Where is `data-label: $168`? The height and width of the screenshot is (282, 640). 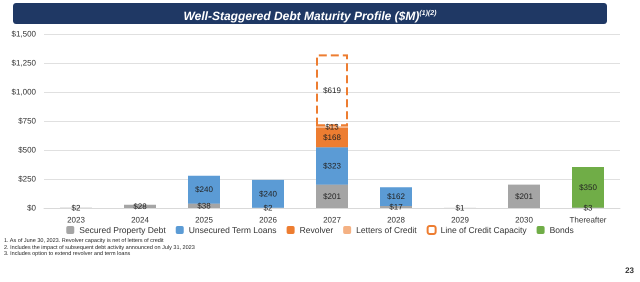
data-label: $168 is located at coordinates (332, 137).